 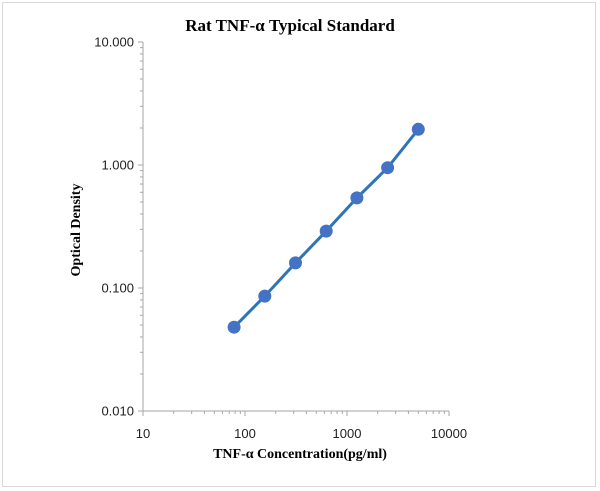 I want to click on y-tick-label: 0.100, so click(x=117, y=288).